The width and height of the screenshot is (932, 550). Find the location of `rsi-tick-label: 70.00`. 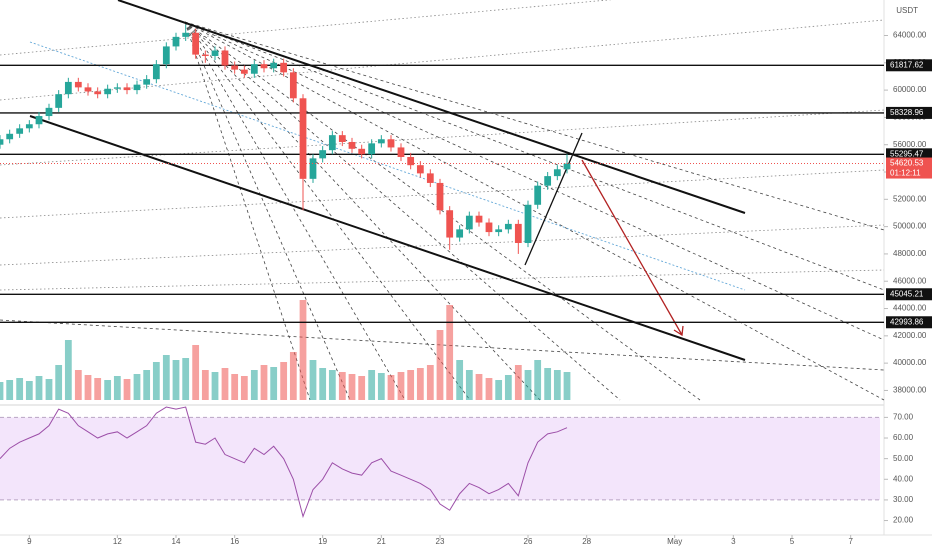

rsi-tick-label: 70.00 is located at coordinates (903, 416).